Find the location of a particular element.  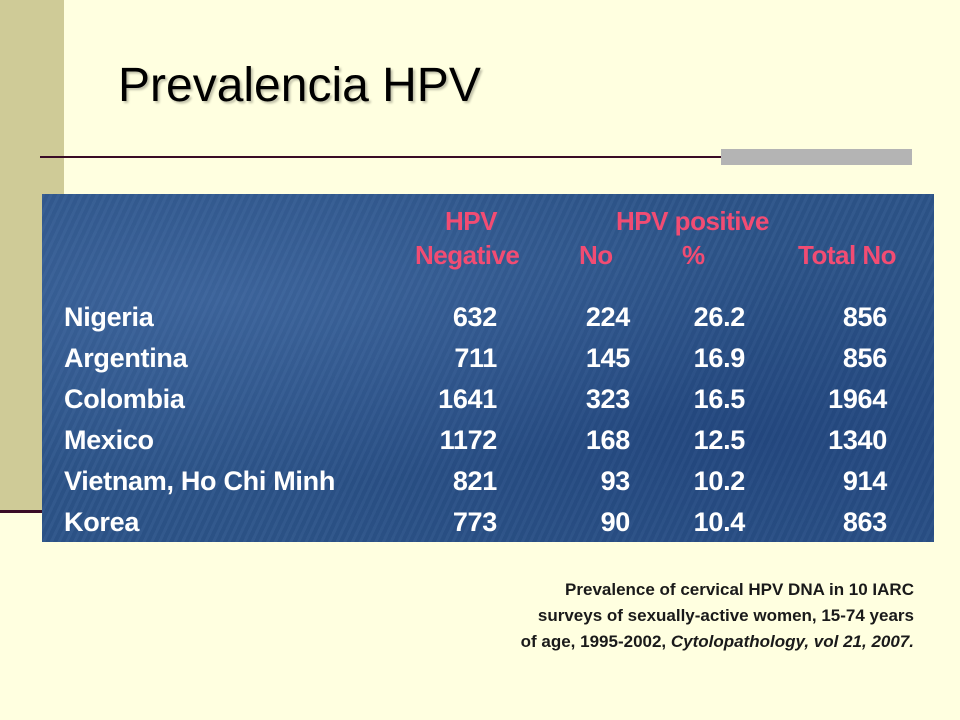

row-positive-pct: 16.5 is located at coordinates (719, 399).